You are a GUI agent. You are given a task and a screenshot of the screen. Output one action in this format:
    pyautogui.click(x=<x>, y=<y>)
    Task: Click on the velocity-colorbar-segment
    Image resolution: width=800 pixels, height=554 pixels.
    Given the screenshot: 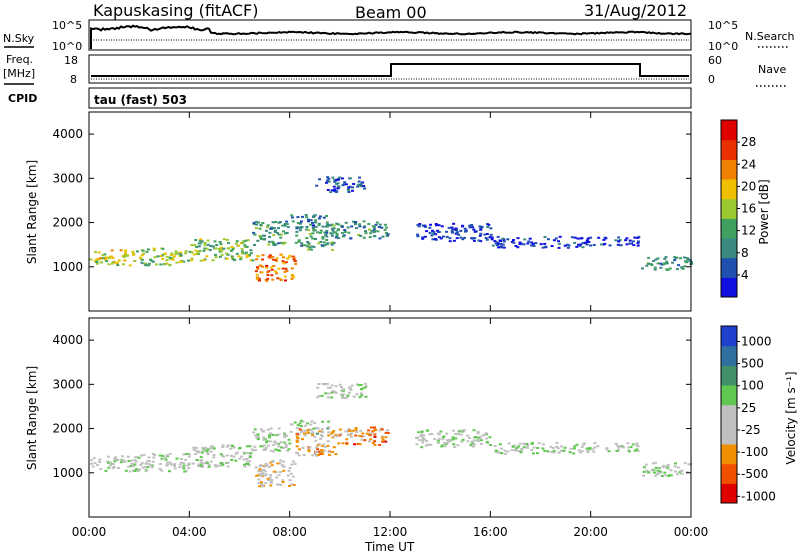 What is the action you would take?
    pyautogui.click(x=729, y=454)
    